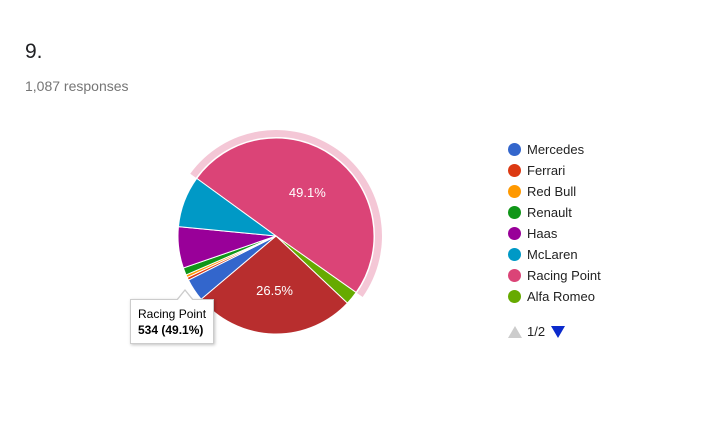 The height and width of the screenshot is (433, 726). I want to click on legend-label: Ferrari, so click(546, 170).